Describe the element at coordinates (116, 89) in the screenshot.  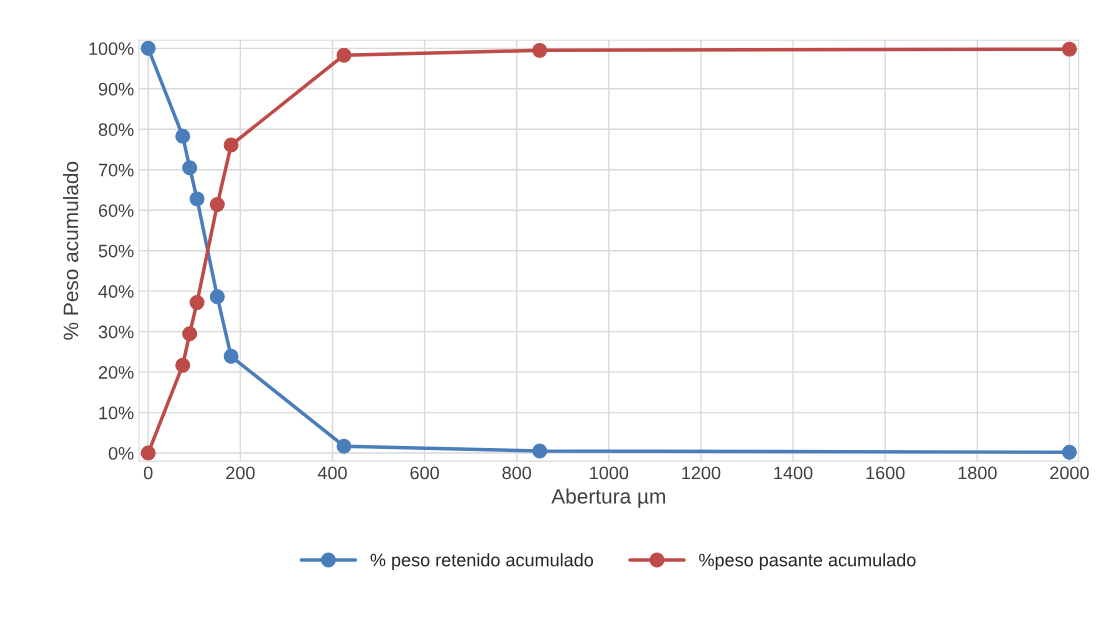
I see `y-tick-label: 90%` at that location.